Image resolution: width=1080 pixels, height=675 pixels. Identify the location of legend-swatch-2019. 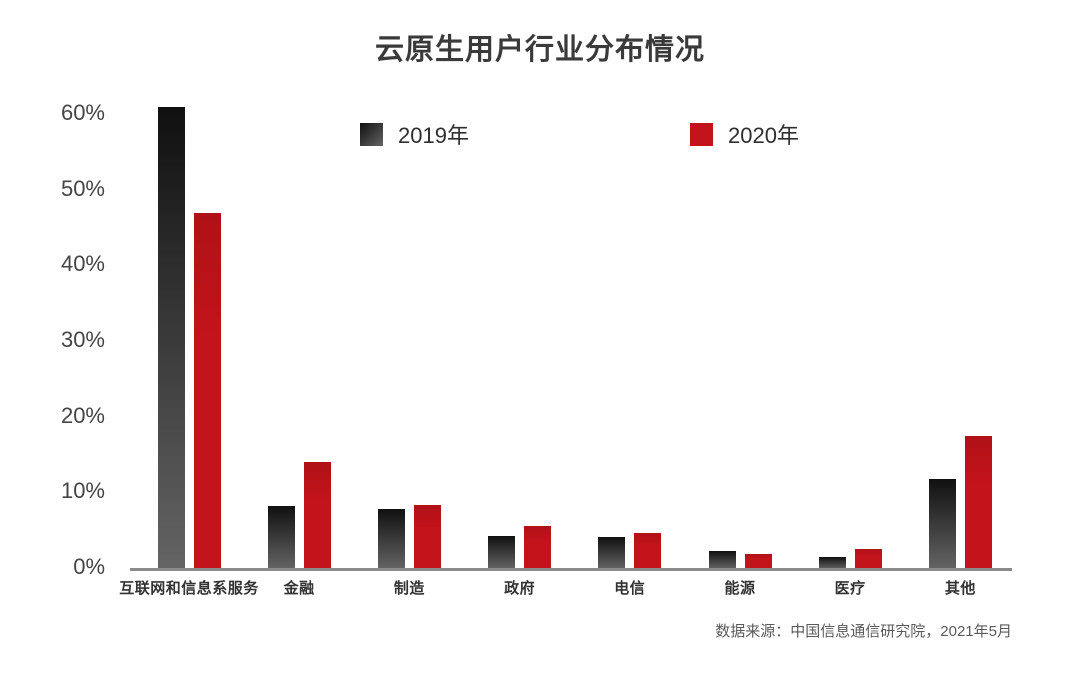
(371, 134).